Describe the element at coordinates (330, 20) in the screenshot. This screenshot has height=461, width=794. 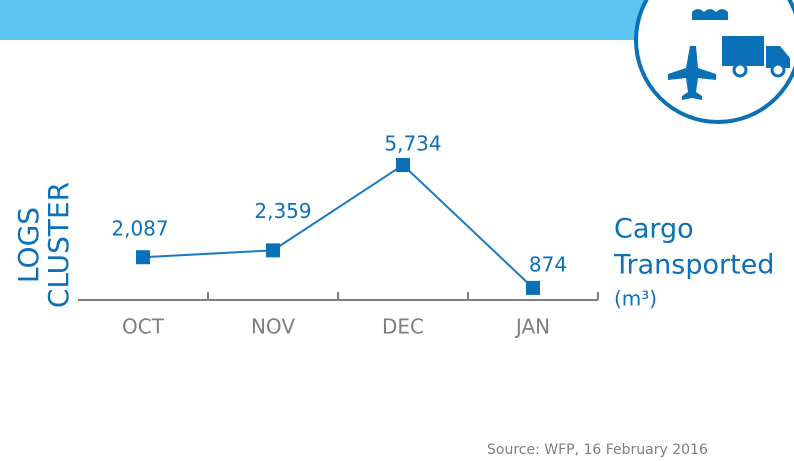
I see `header-band` at that location.